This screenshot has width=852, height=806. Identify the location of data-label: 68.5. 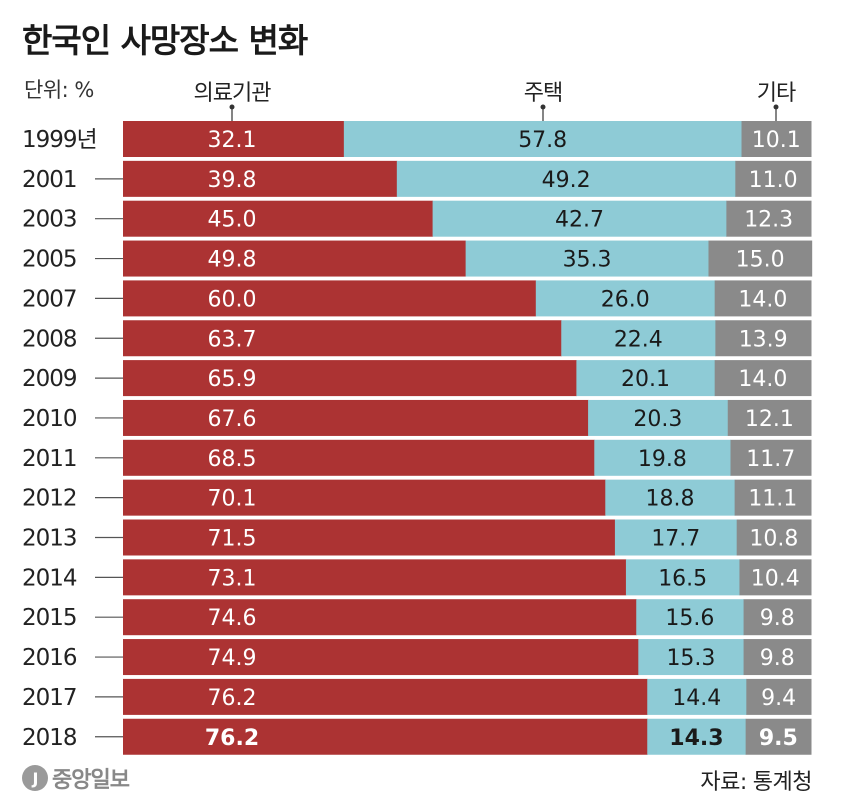
(232, 459).